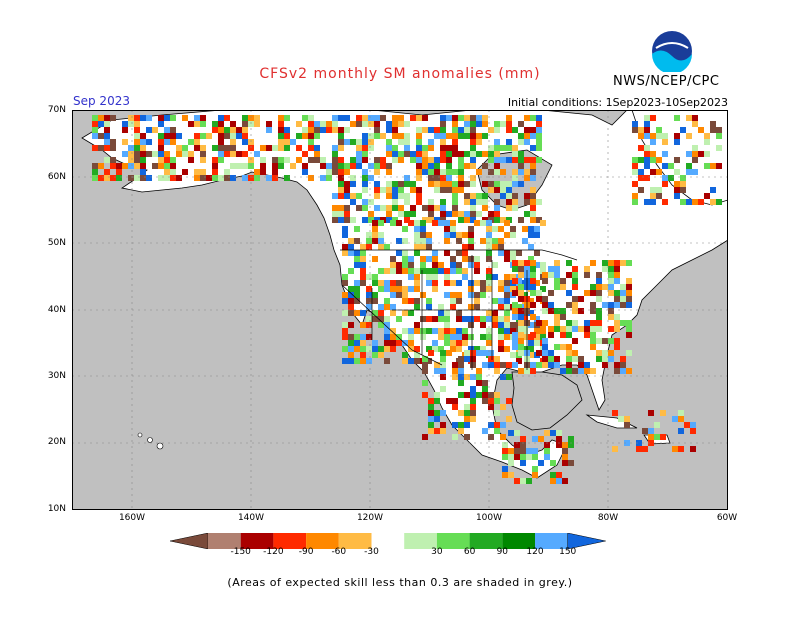 Image resolution: width=800 pixels, height=618 pixels. Describe the element at coordinates (469, 552) in the screenshot. I see `colorbar-tick-label: 60` at that location.